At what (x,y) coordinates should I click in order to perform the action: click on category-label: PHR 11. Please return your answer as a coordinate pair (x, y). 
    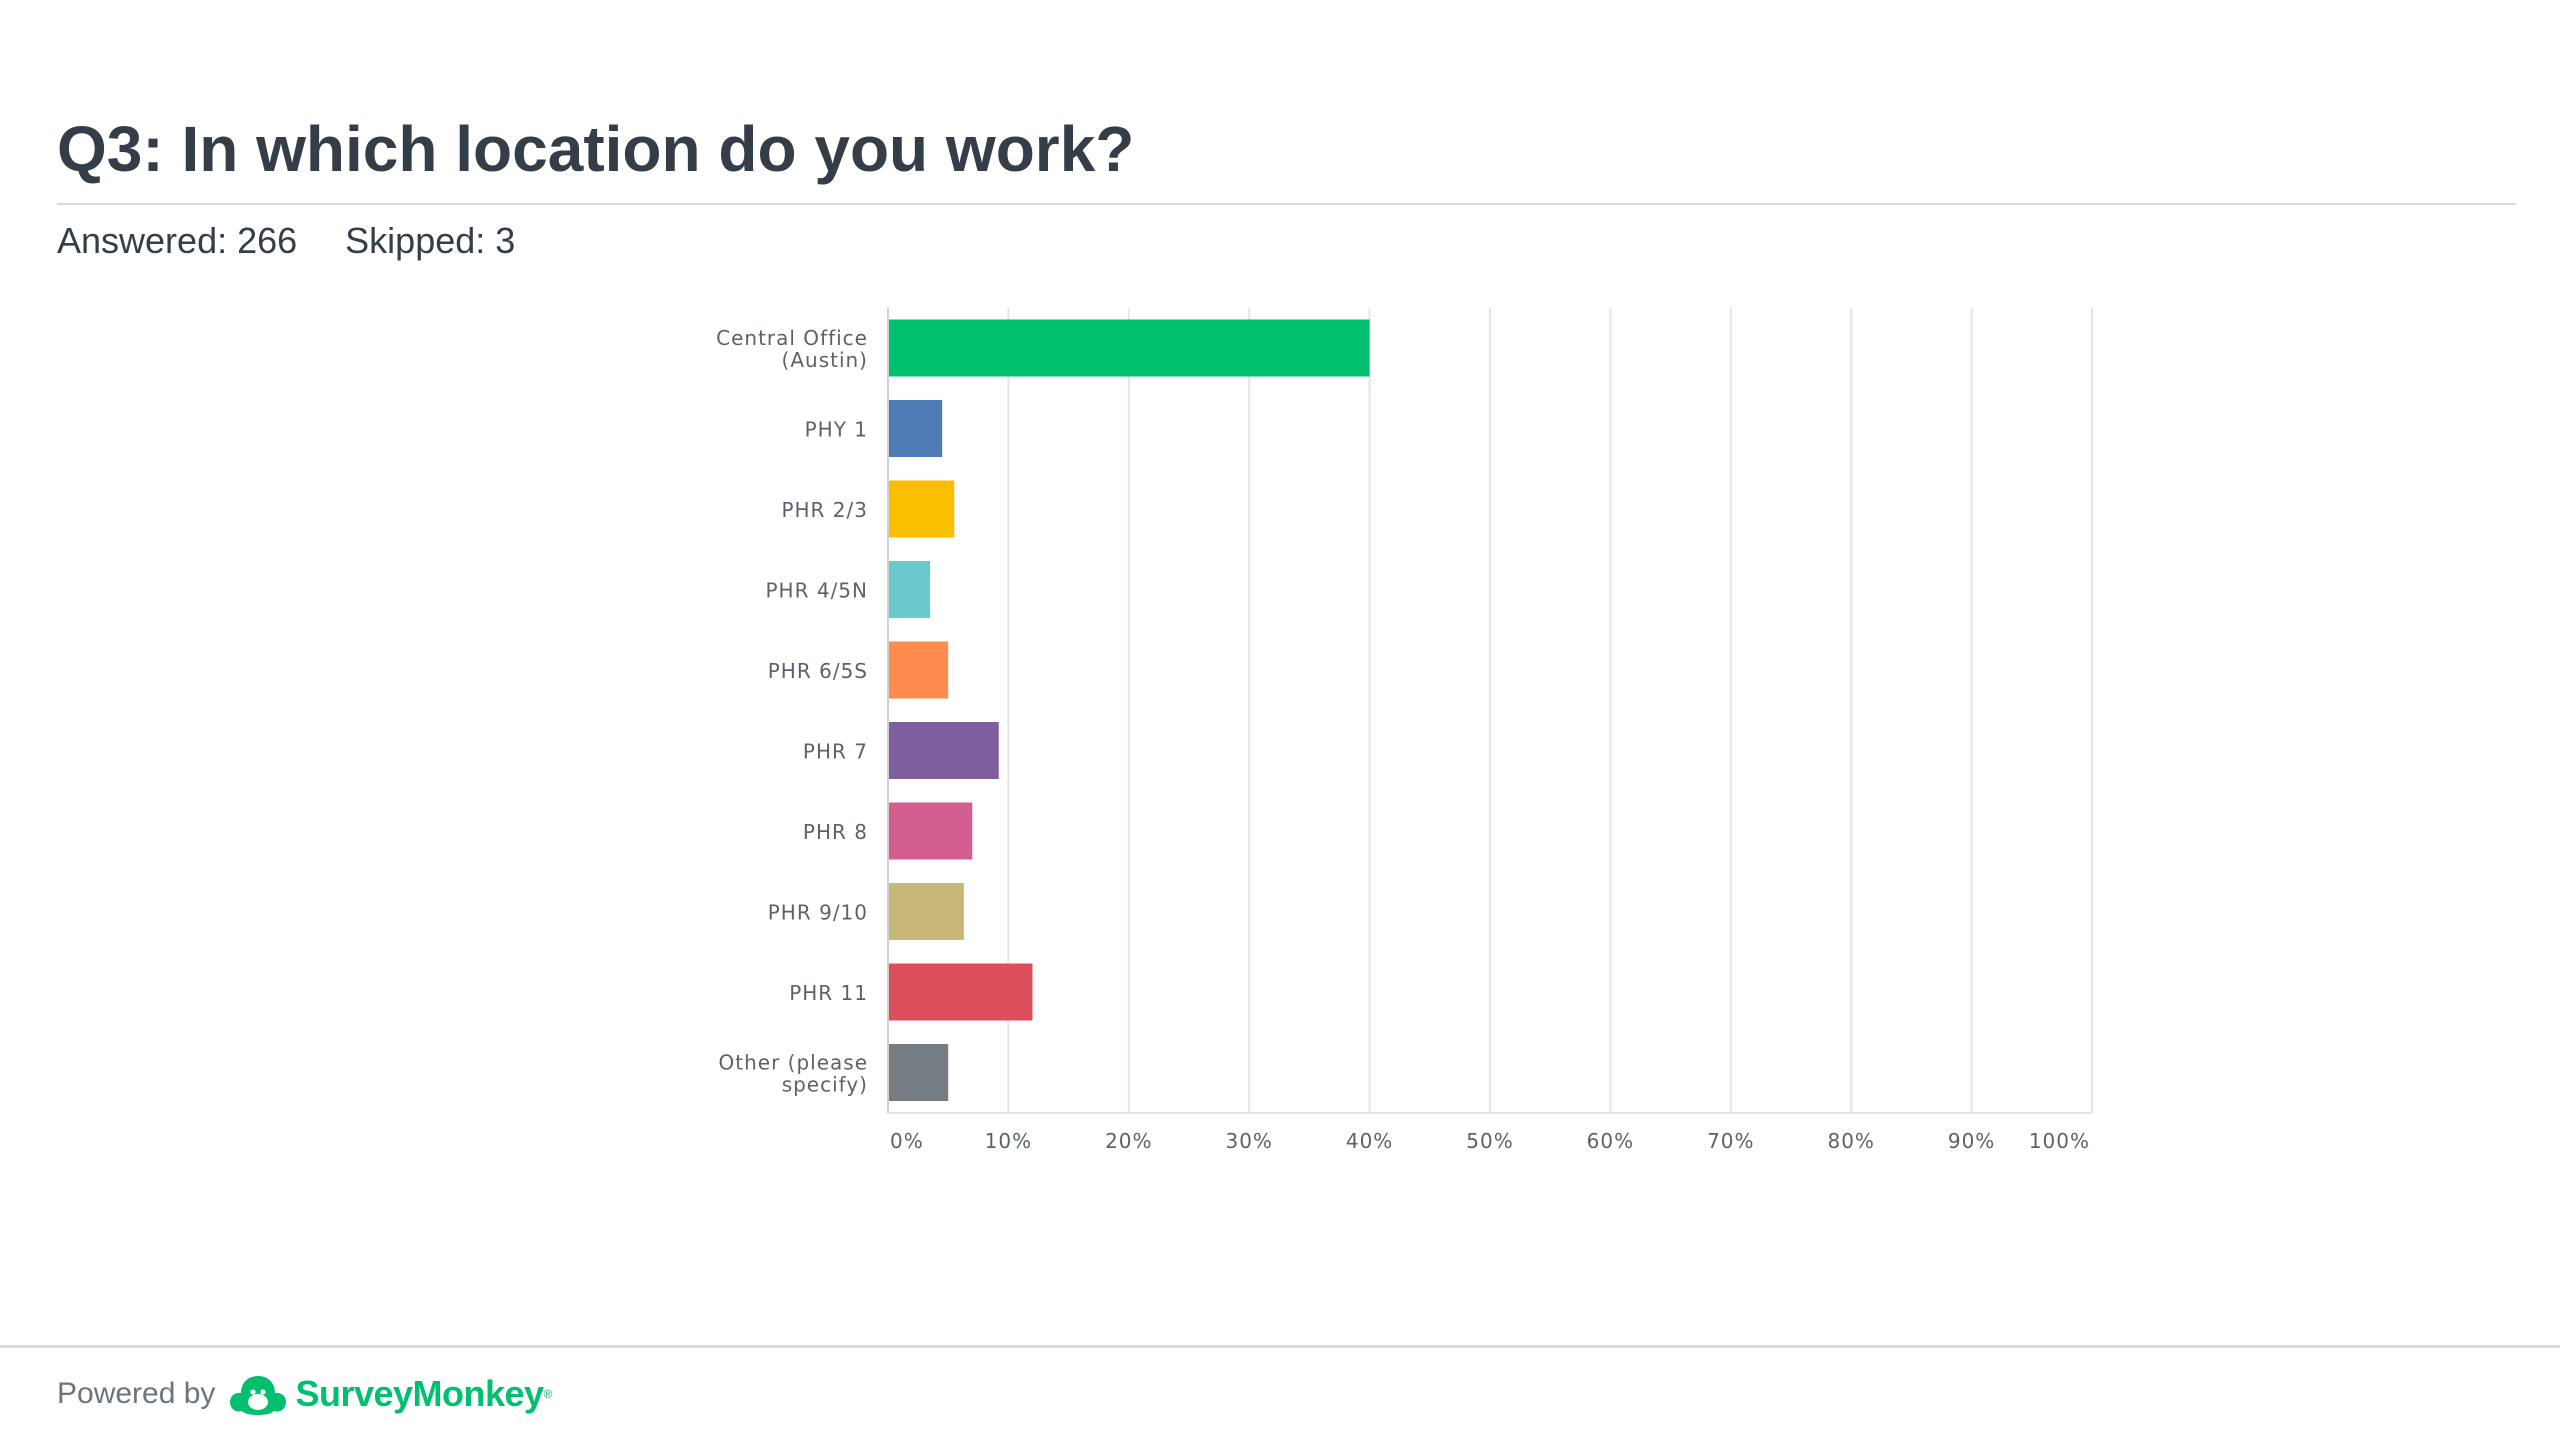
    Looking at the image, I should click on (828, 993).